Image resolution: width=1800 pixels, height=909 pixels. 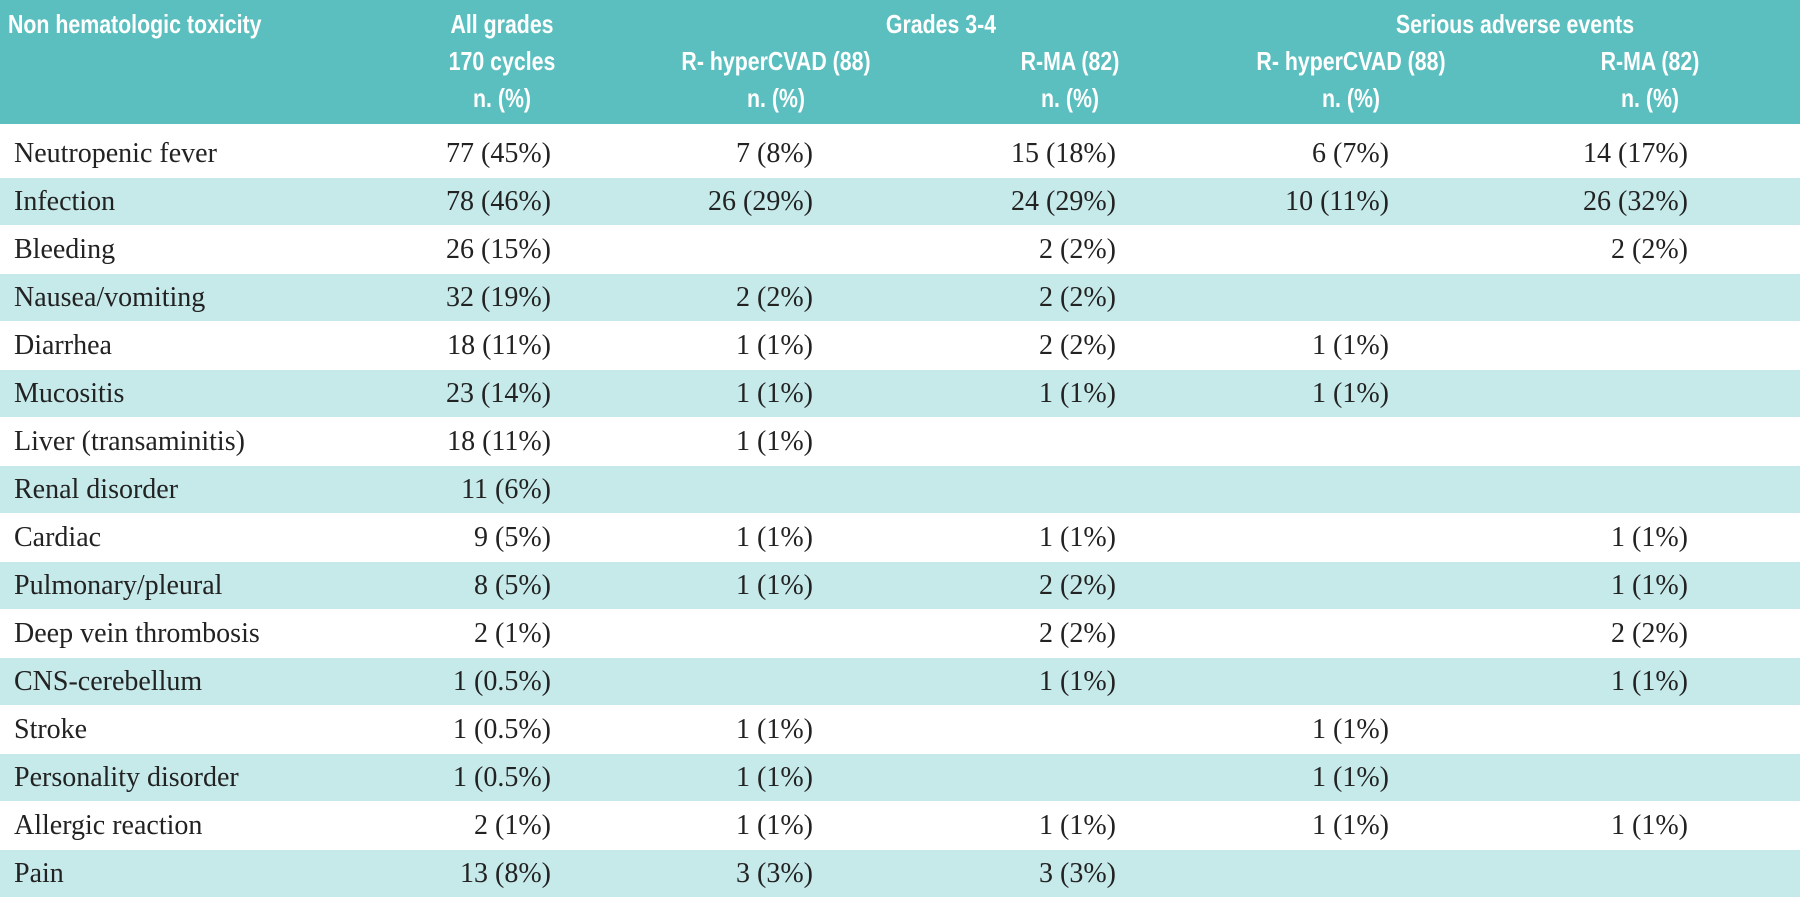 I want to click on value-cell: 14 (17%), so click(x=1635, y=153).